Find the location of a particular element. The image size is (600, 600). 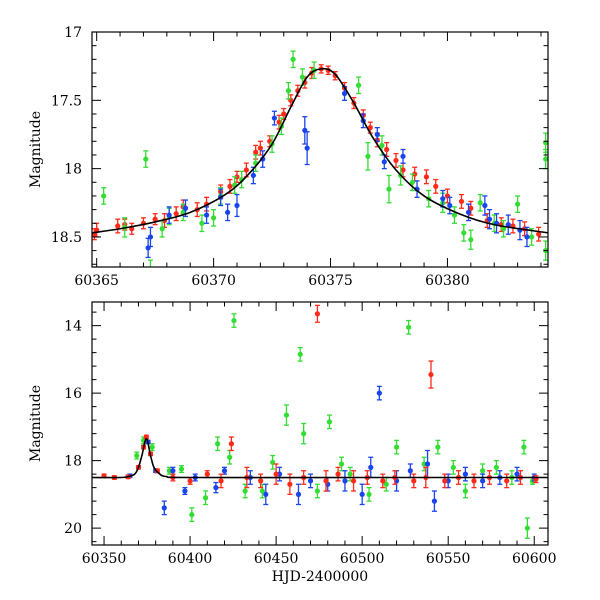

y-tick-label: 18 is located at coordinates (73, 462).